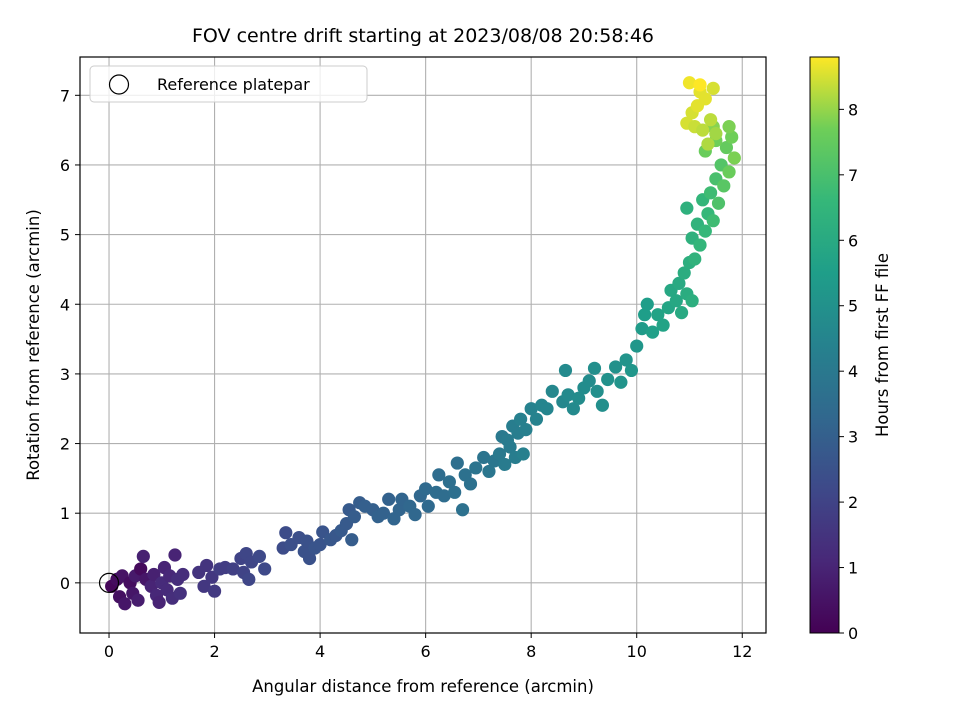 The width and height of the screenshot is (960, 720). Describe the element at coordinates (423, 686) in the screenshot. I see `x-axis-label: Angular distance from reference (arcmin)` at that location.